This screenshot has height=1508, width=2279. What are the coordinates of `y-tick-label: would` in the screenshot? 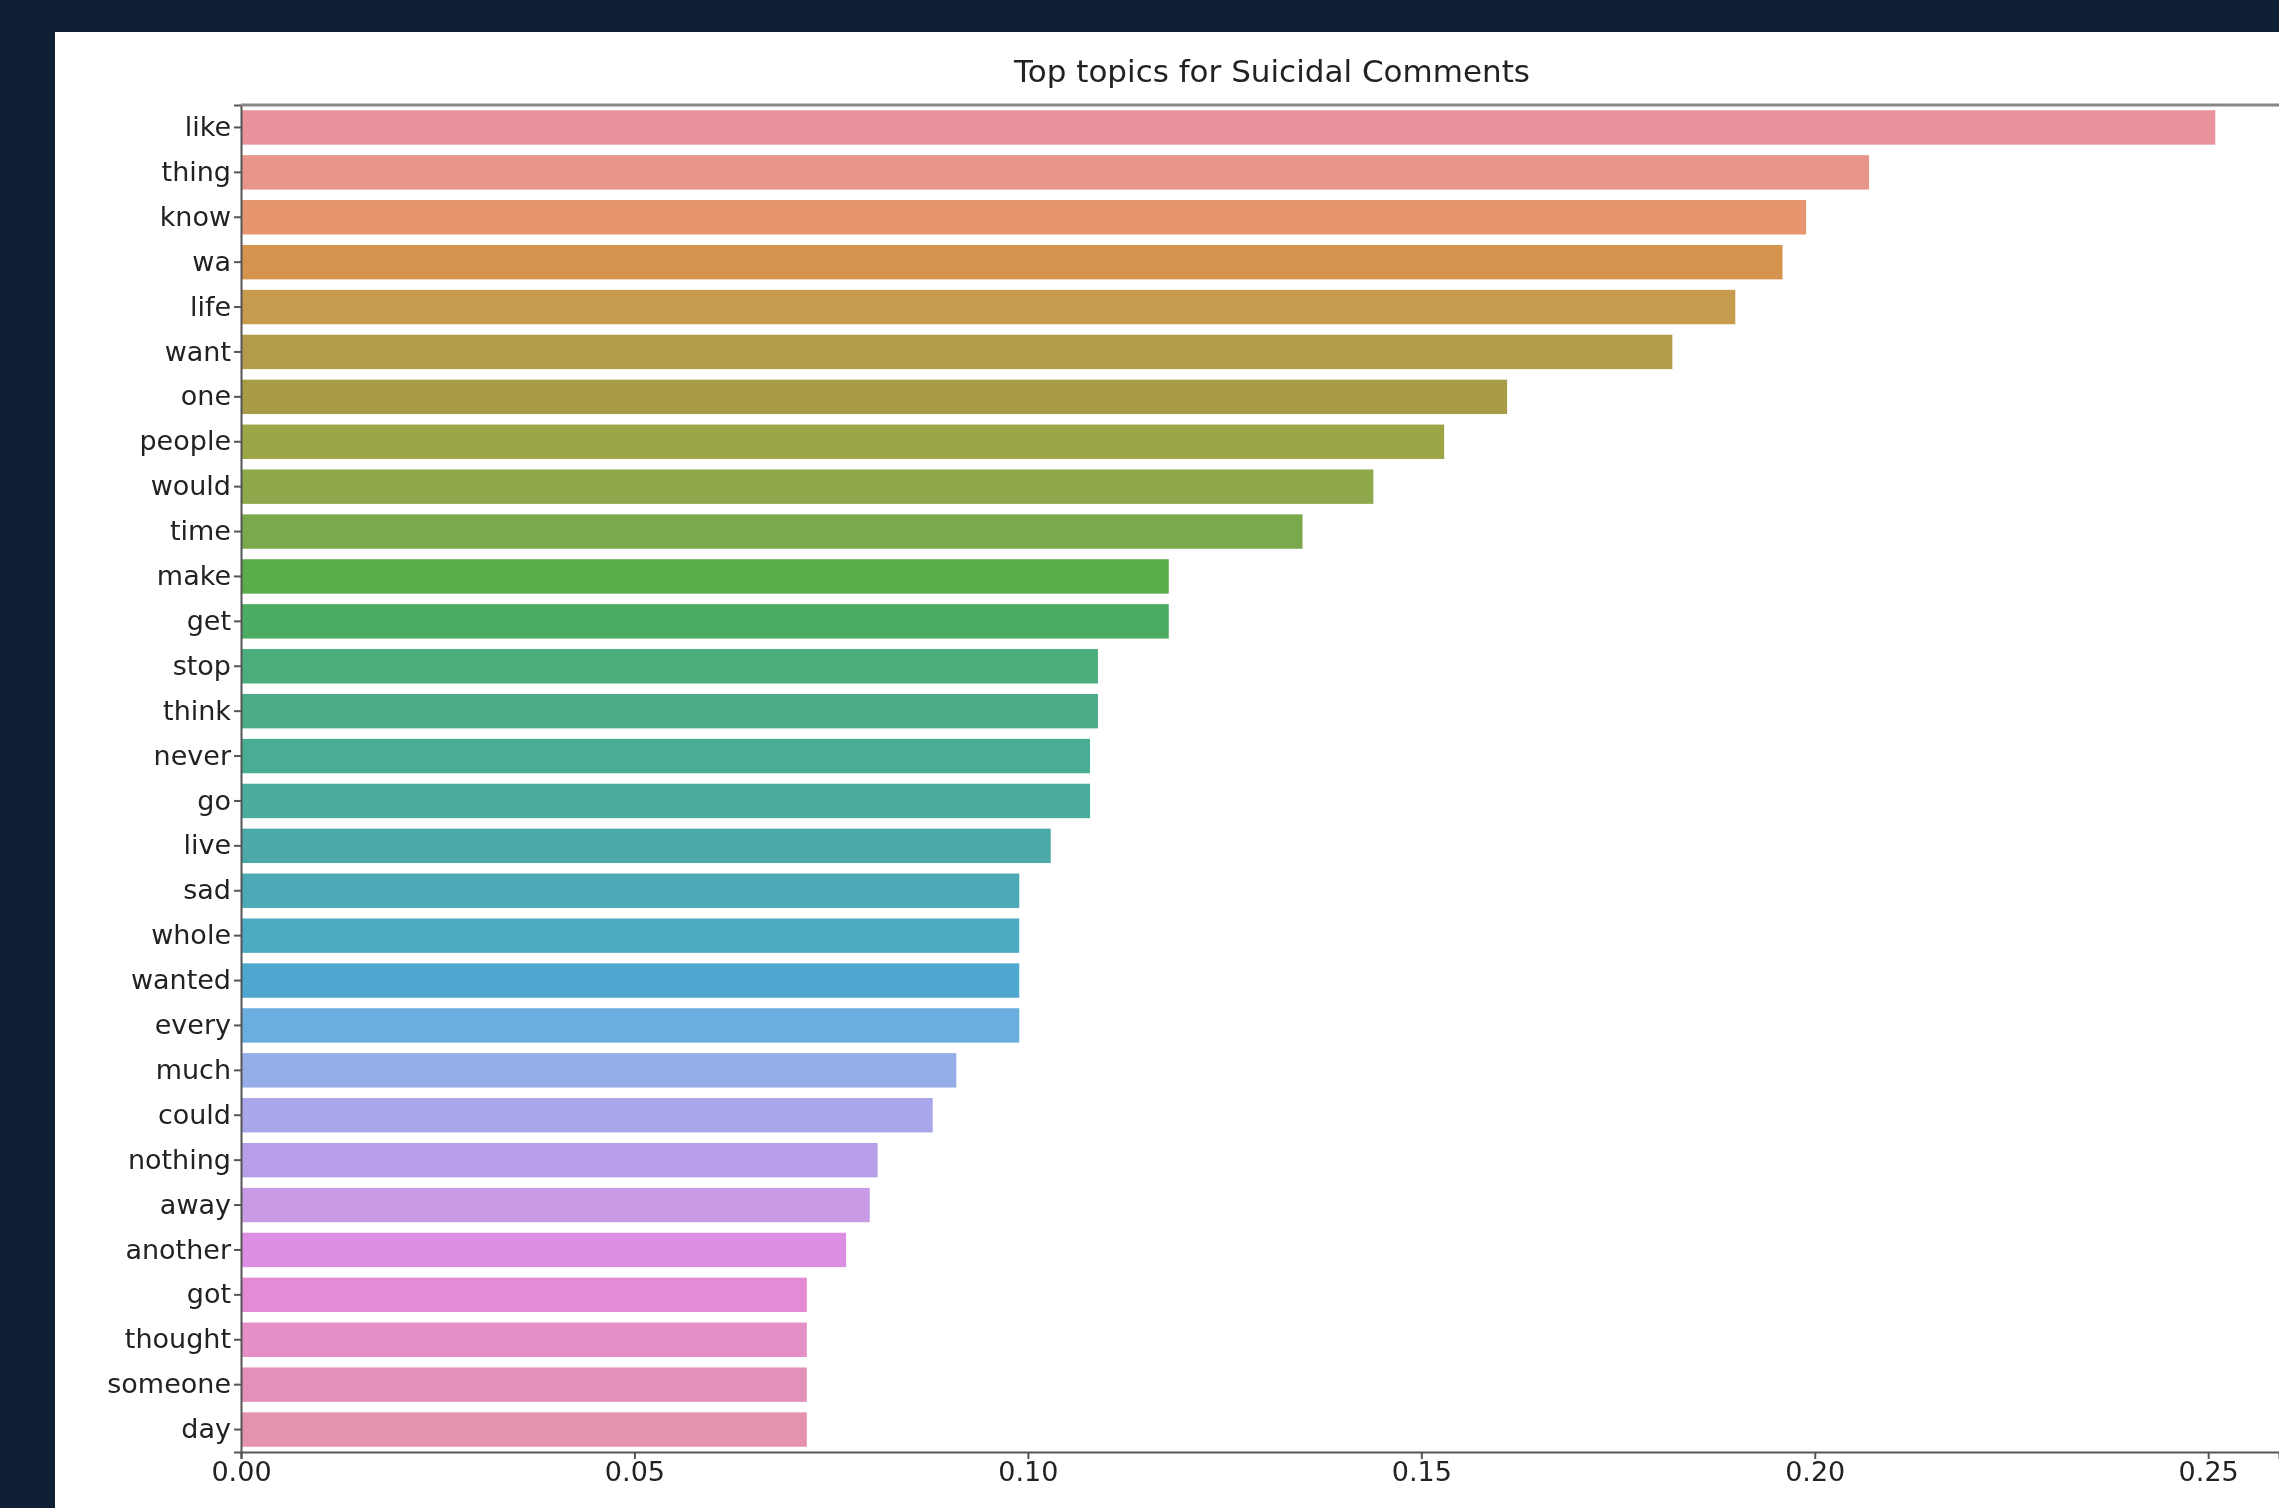 It's located at (190, 486).